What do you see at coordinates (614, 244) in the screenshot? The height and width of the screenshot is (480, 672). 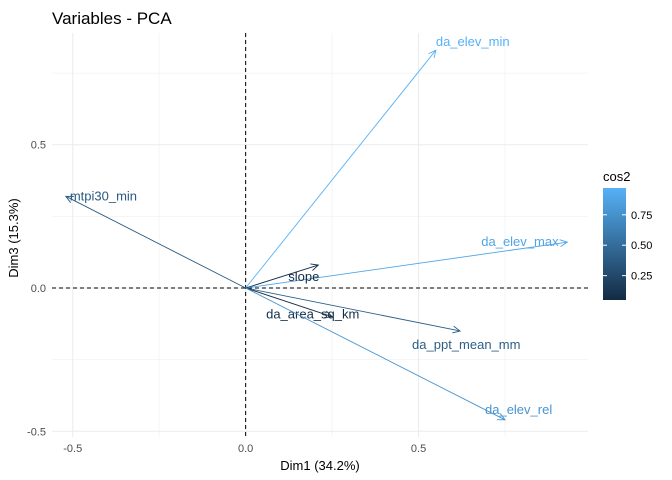 I see `legend-colorbar` at bounding box center [614, 244].